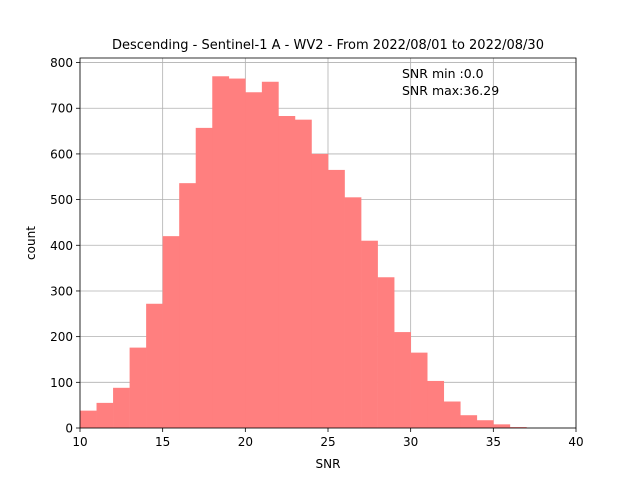 The height and width of the screenshot is (480, 640). Describe the element at coordinates (450, 90) in the screenshot. I see `snr-max-annotation: SNR max:36.29` at that location.